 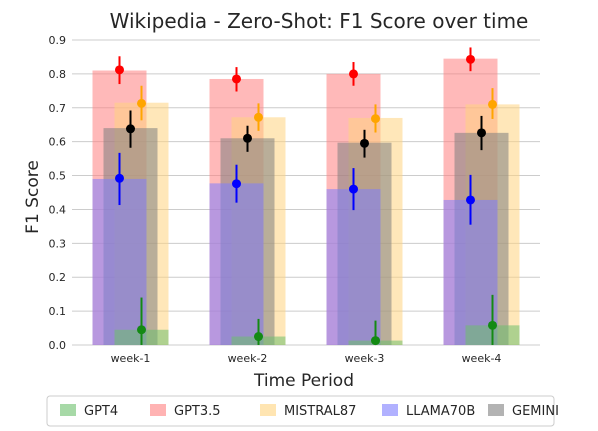 I want to click on legend-swatch-gemini, so click(x=496, y=410).